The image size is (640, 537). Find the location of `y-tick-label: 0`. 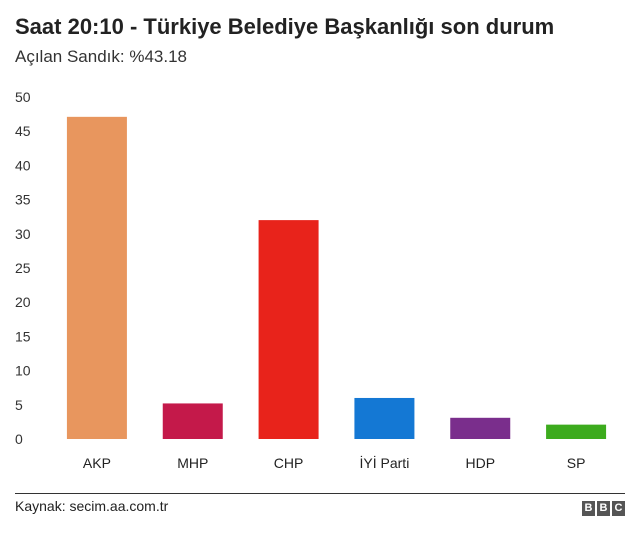

y-tick-label: 0 is located at coordinates (19, 439).